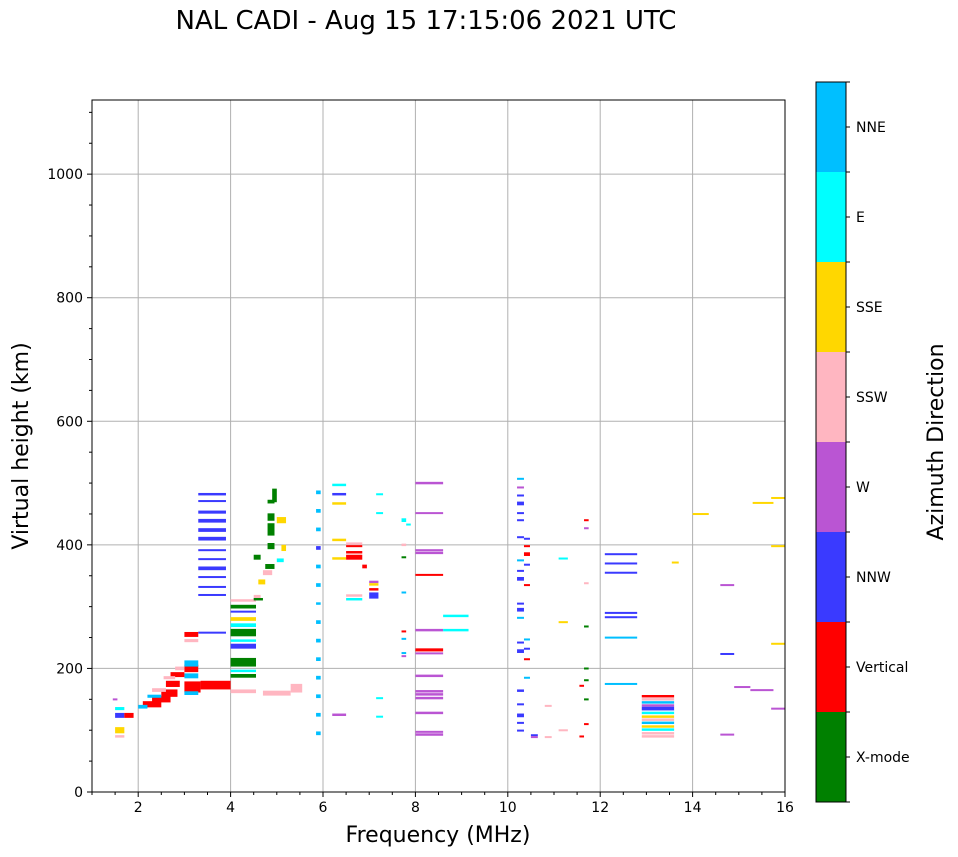 The image size is (958, 857). I want to click on y-axis-ticks: 0 200 400 600 800 1000, so click(69, 456).